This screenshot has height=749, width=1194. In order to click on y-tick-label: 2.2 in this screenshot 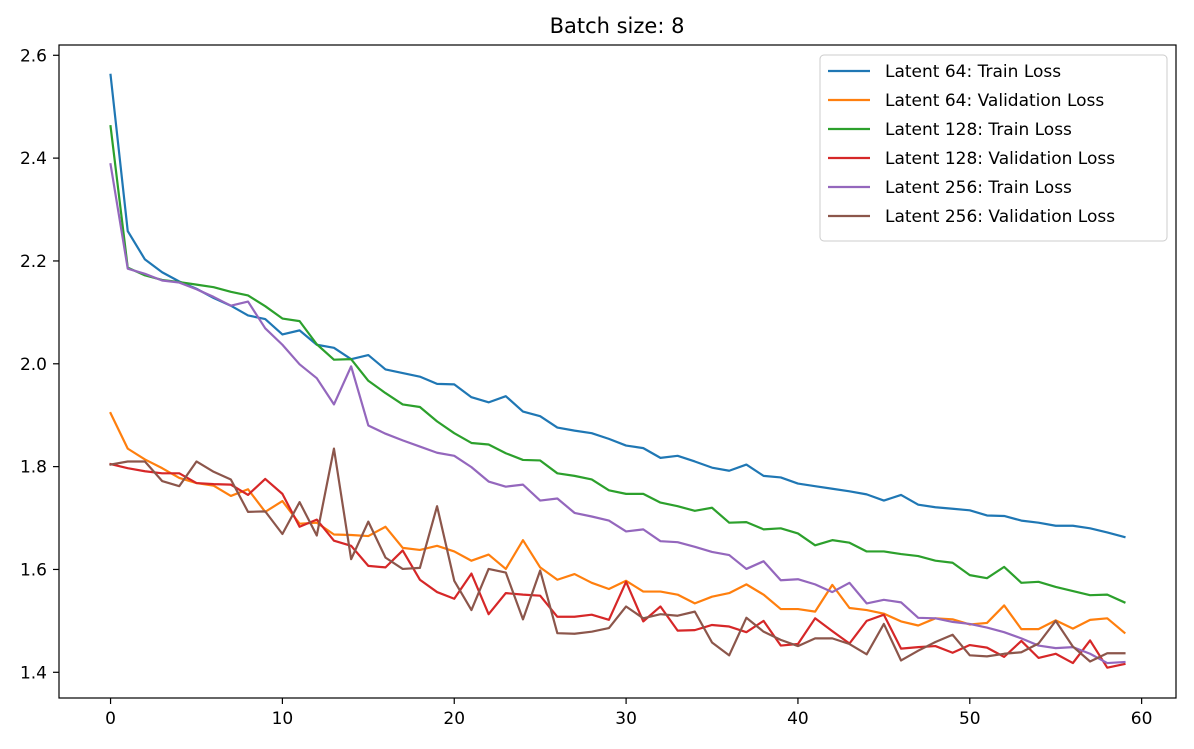, I will do `click(33, 262)`.